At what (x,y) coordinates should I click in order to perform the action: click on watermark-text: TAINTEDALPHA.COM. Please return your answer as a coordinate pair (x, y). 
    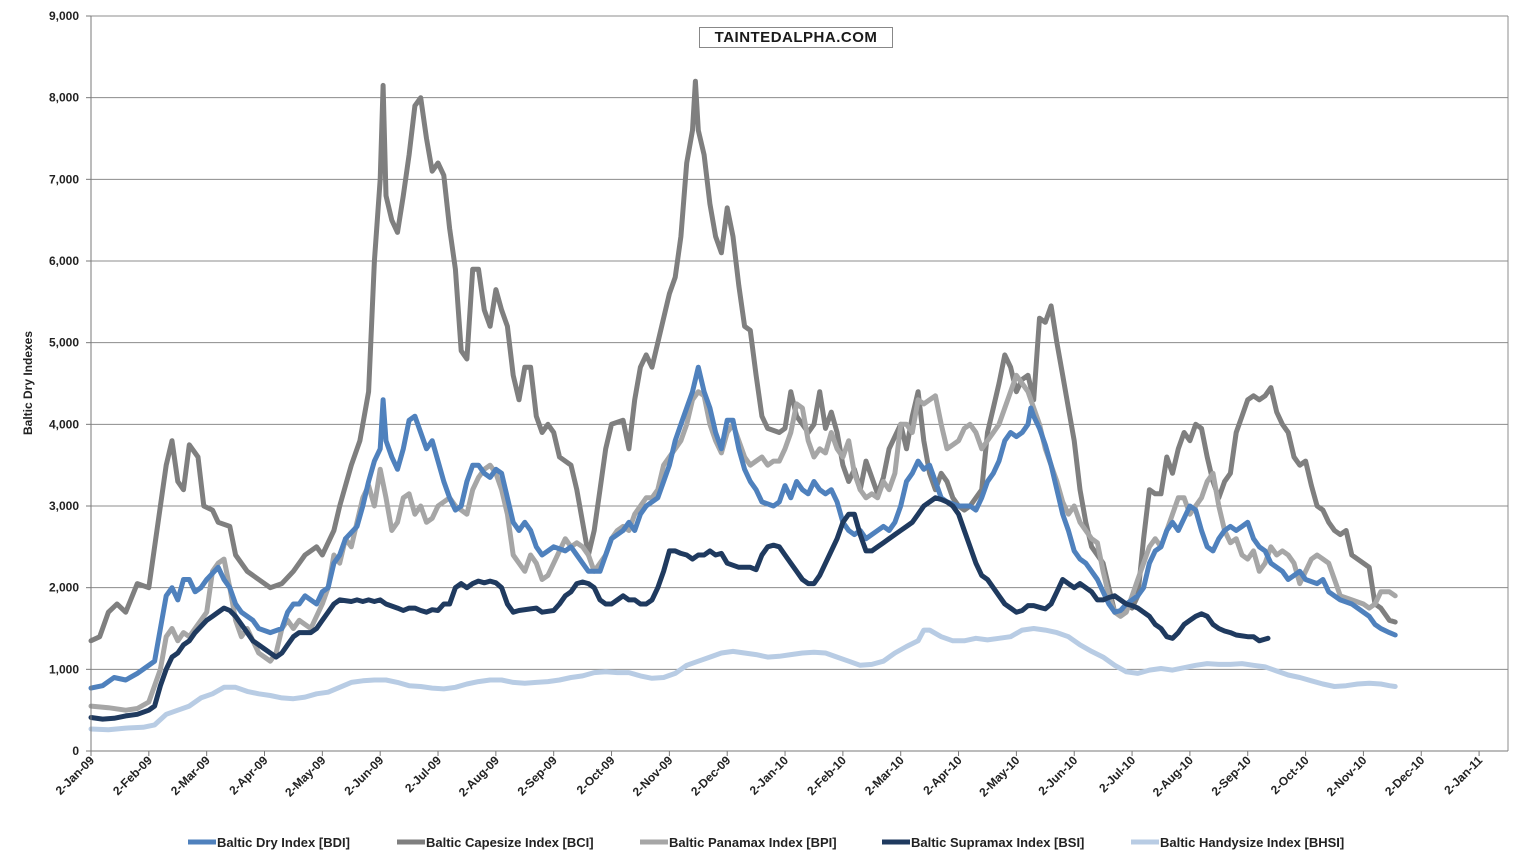
    Looking at the image, I should click on (796, 37).